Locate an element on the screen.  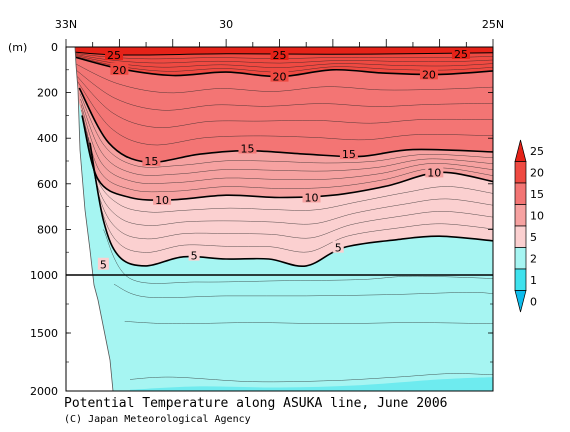
y-tick-label: 0 is located at coordinates (54, 47).